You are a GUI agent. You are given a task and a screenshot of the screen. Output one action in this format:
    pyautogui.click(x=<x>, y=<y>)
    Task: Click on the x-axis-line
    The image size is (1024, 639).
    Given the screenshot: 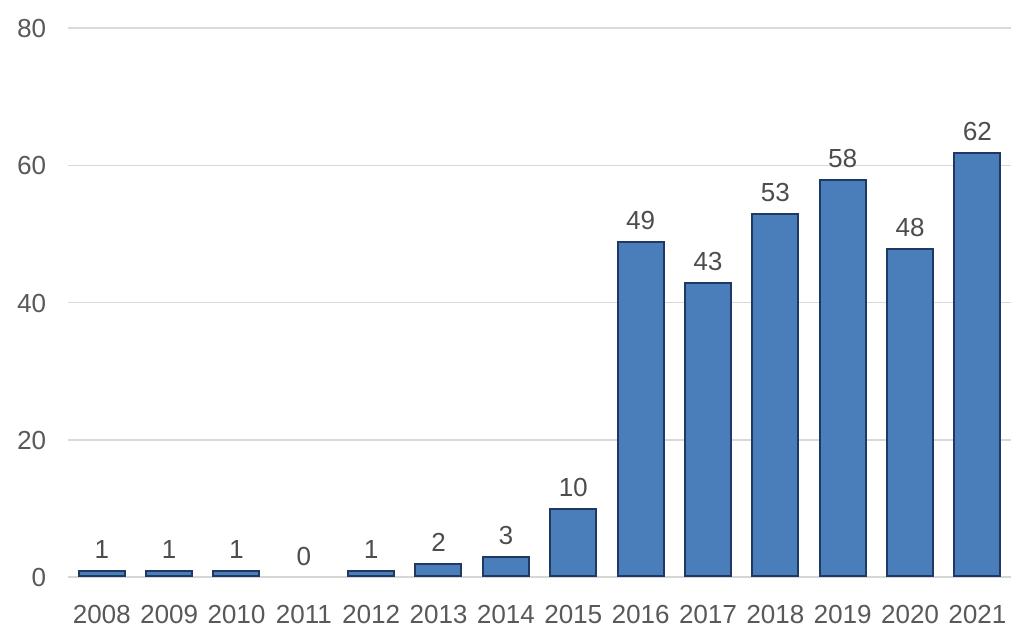 What is the action you would take?
    pyautogui.click(x=539, y=577)
    